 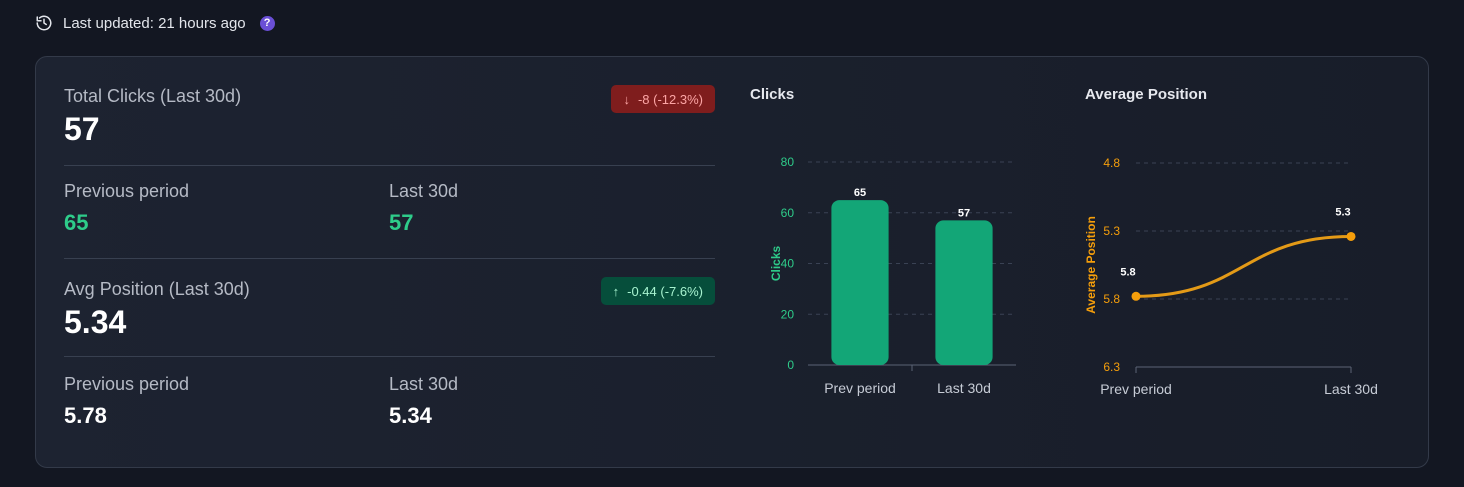 I want to click on position-value: 5.34, so click(x=95, y=322).